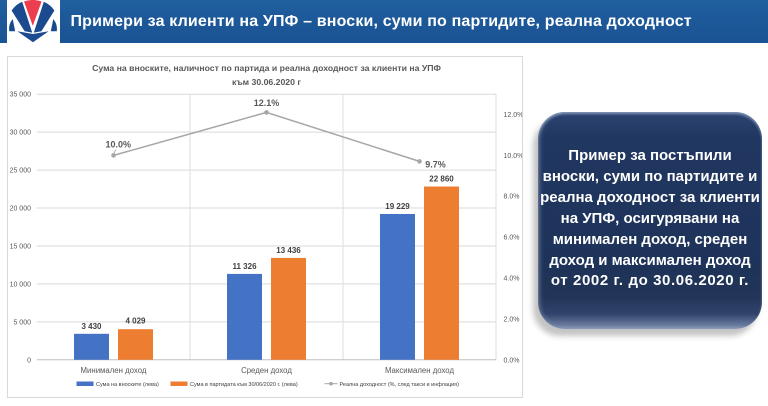  Describe the element at coordinates (21, 284) in the screenshot. I see `svg-text: 10 000` at that location.